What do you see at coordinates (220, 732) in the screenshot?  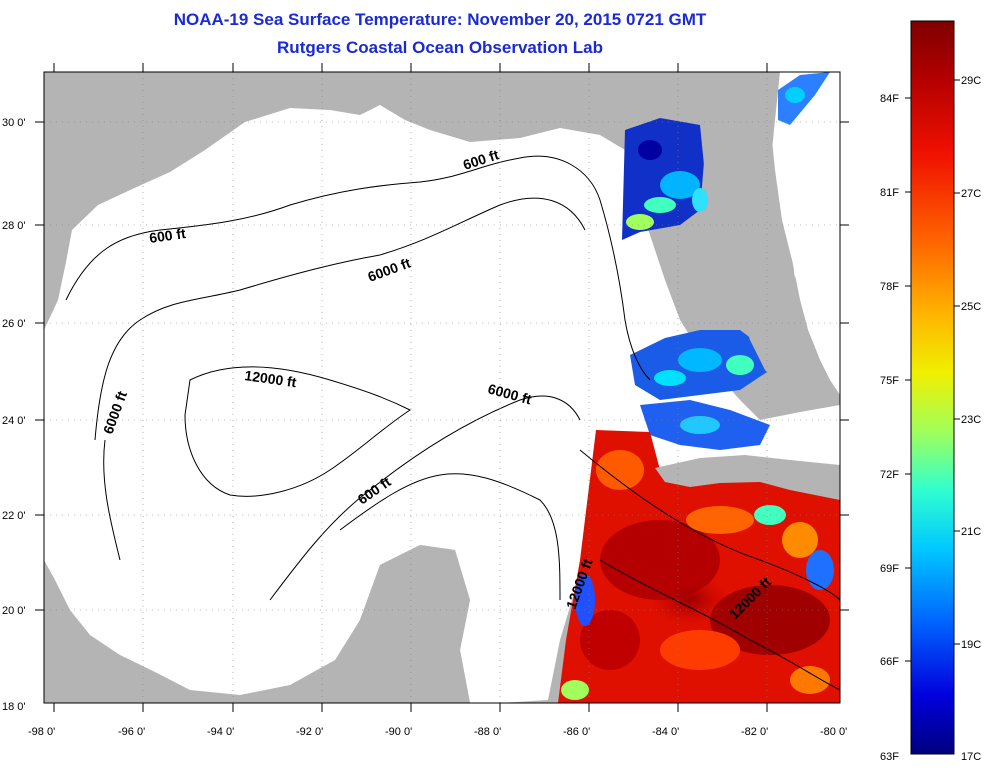 I see `lon-label: -94 0'` at bounding box center [220, 732].